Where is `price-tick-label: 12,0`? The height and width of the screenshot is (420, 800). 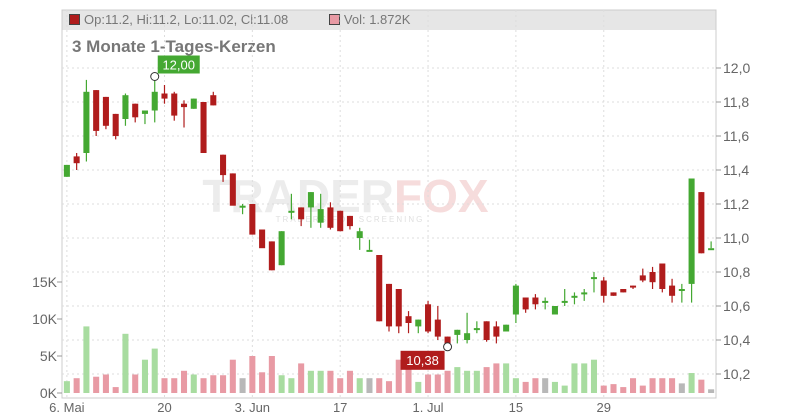 price-tick-label: 12,0 is located at coordinates (736, 68).